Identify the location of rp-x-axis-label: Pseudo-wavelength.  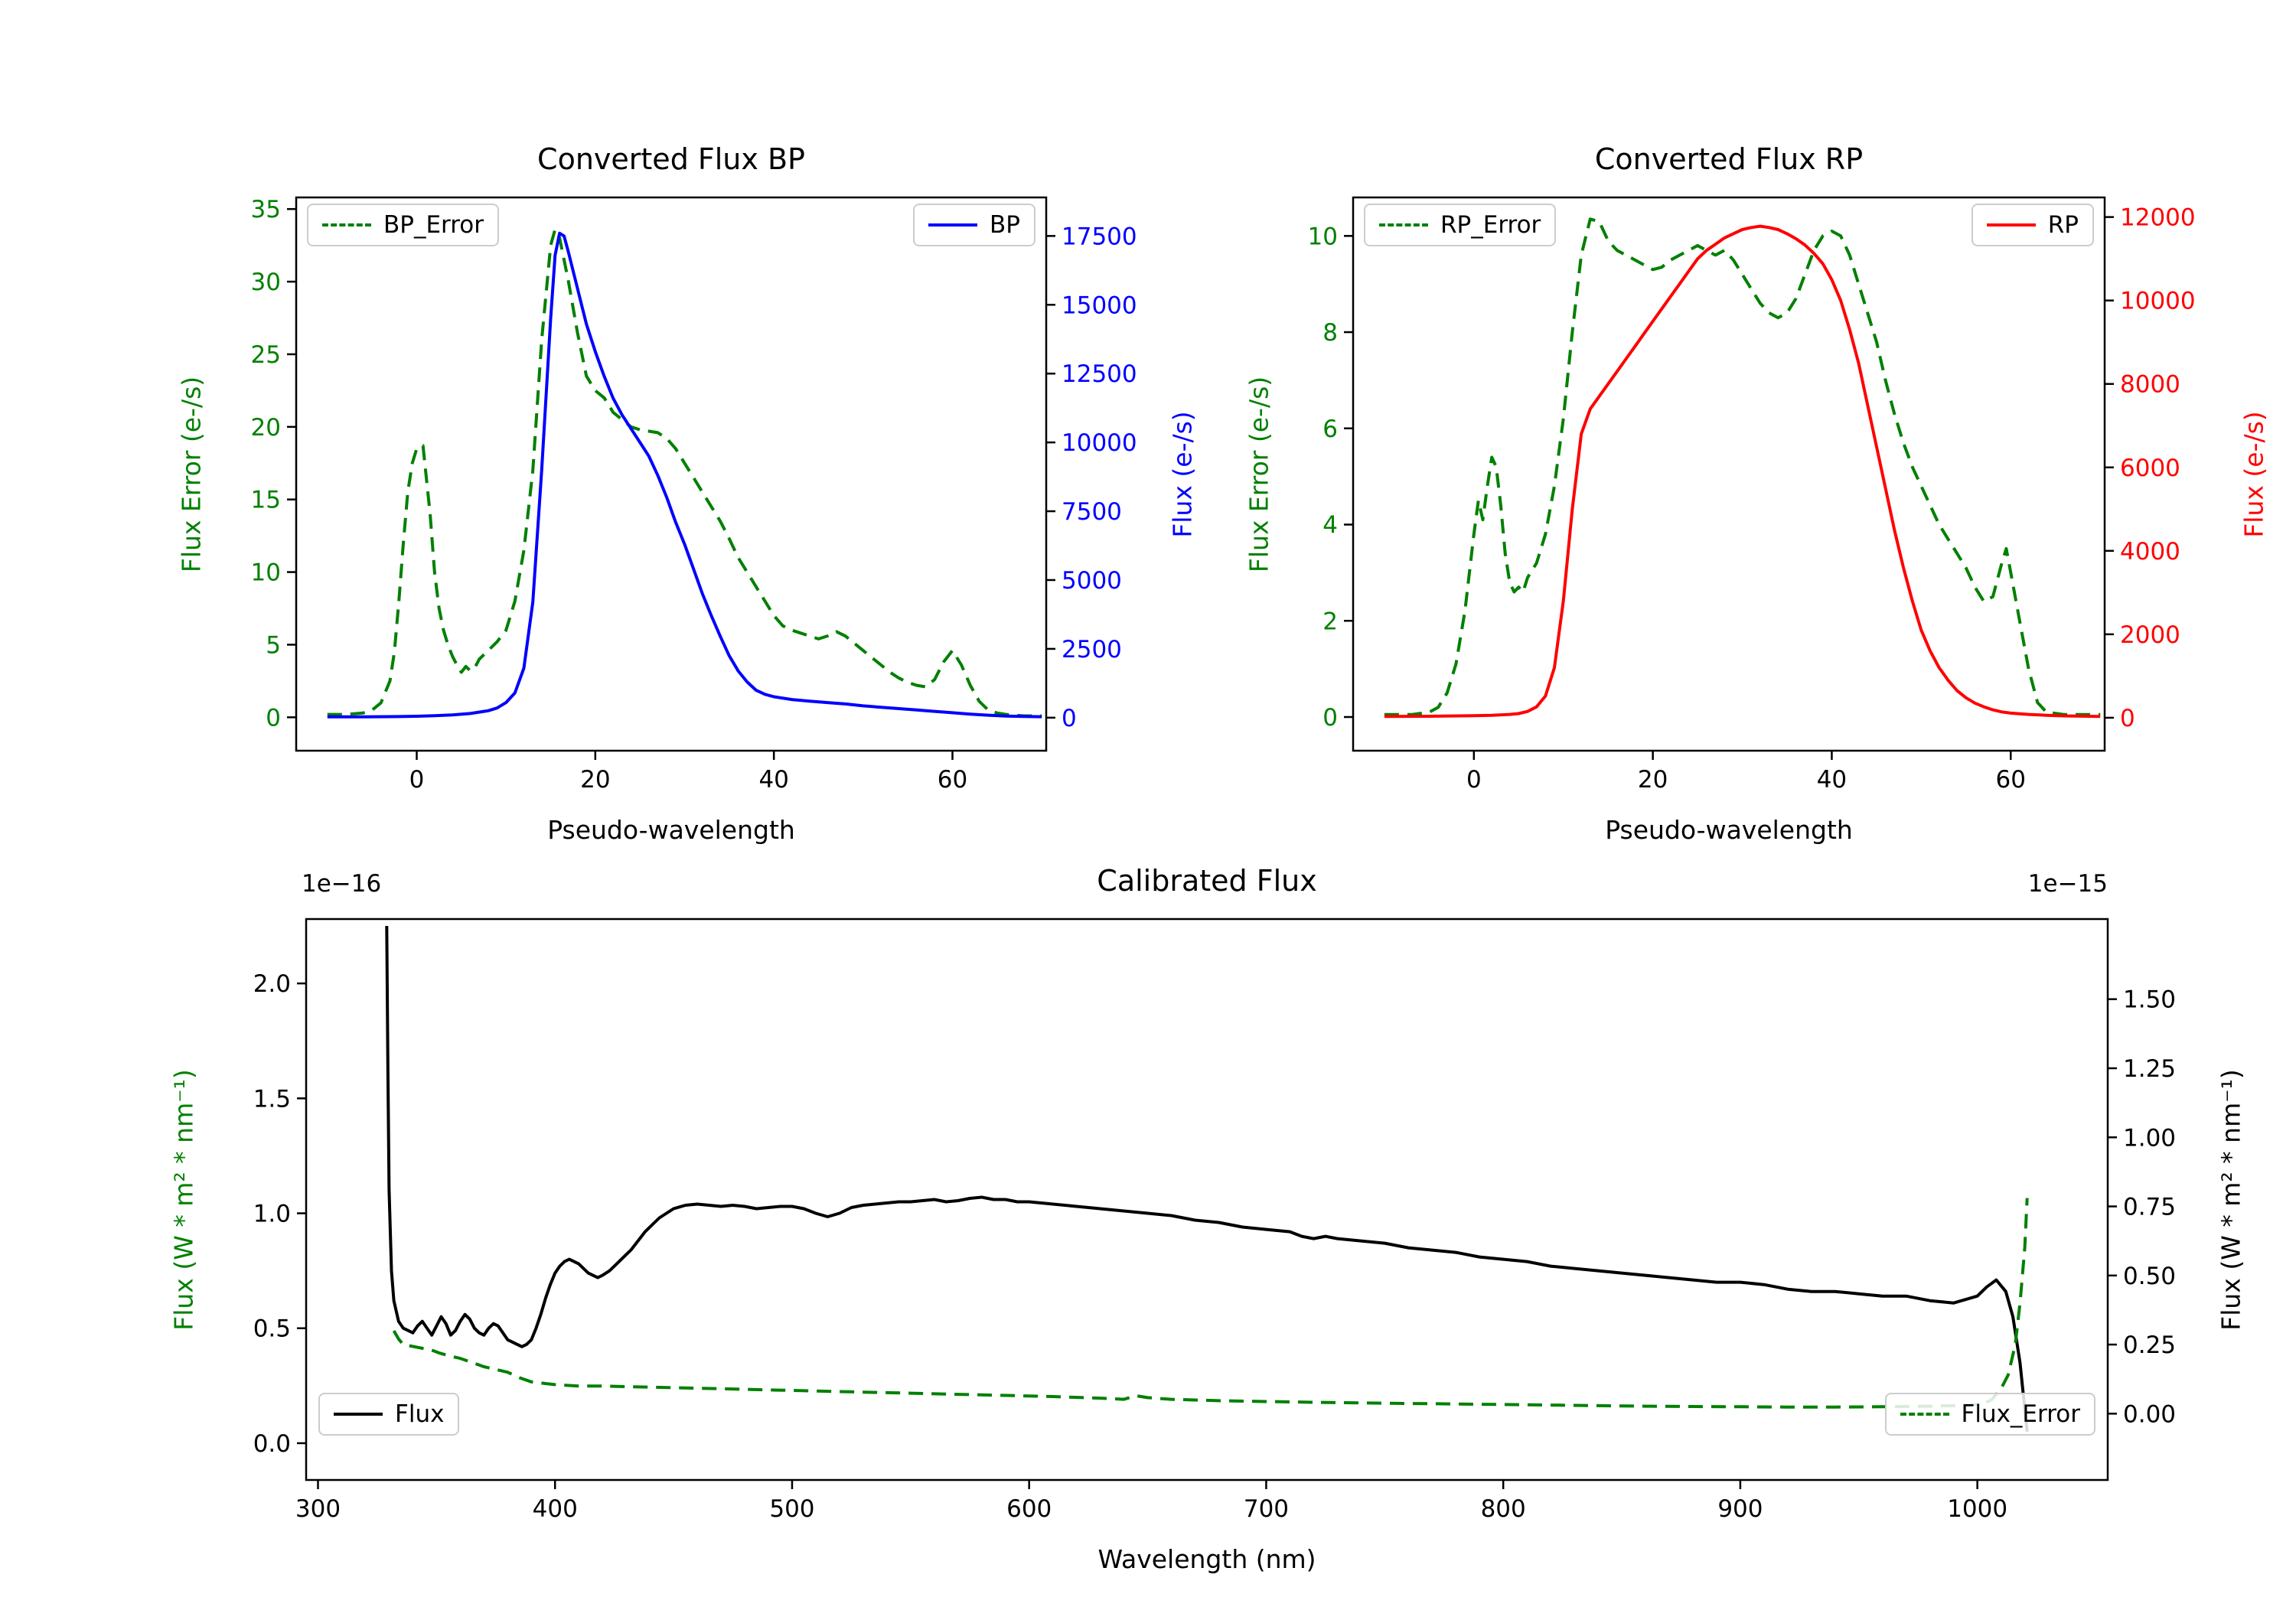
(1729, 830).